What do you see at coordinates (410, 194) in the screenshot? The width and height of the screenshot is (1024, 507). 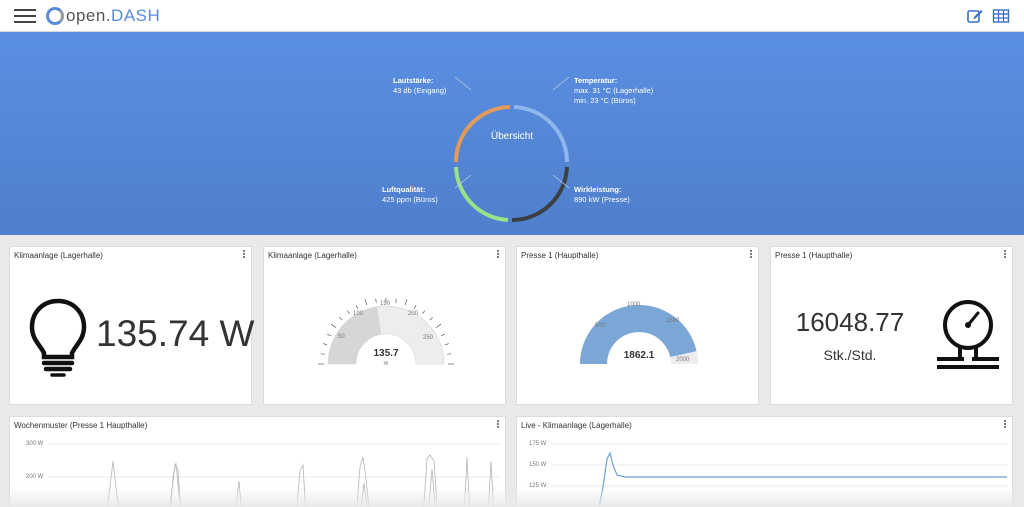 I see `label-air-quality: Luftqualität: 425 ppm (Büros)` at bounding box center [410, 194].